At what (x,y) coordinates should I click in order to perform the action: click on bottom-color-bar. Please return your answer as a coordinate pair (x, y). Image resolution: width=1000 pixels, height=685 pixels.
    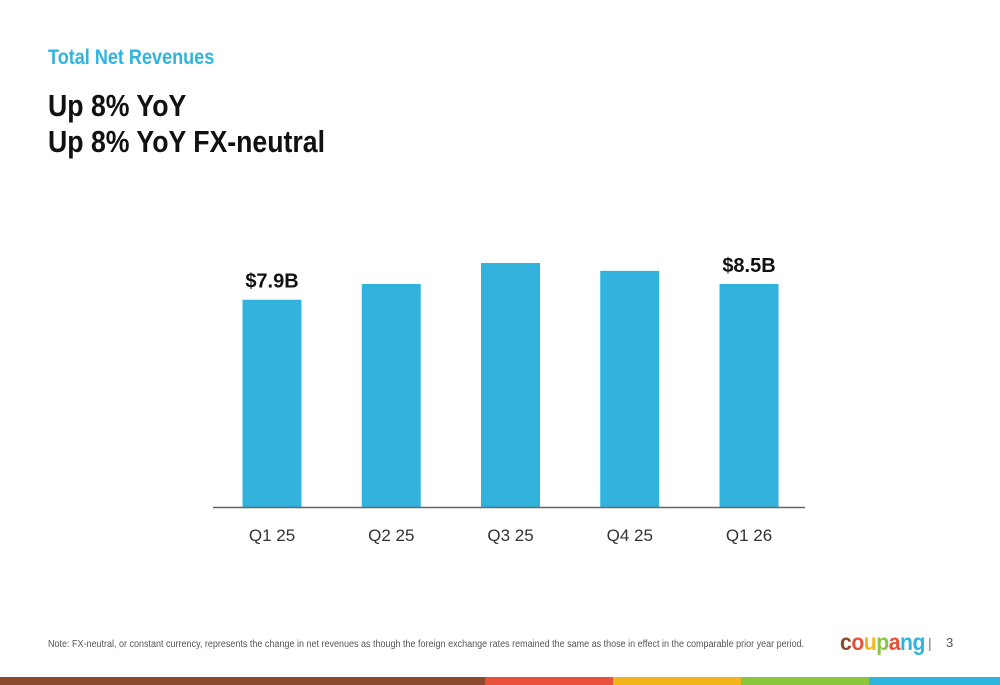
    Looking at the image, I should click on (500, 681).